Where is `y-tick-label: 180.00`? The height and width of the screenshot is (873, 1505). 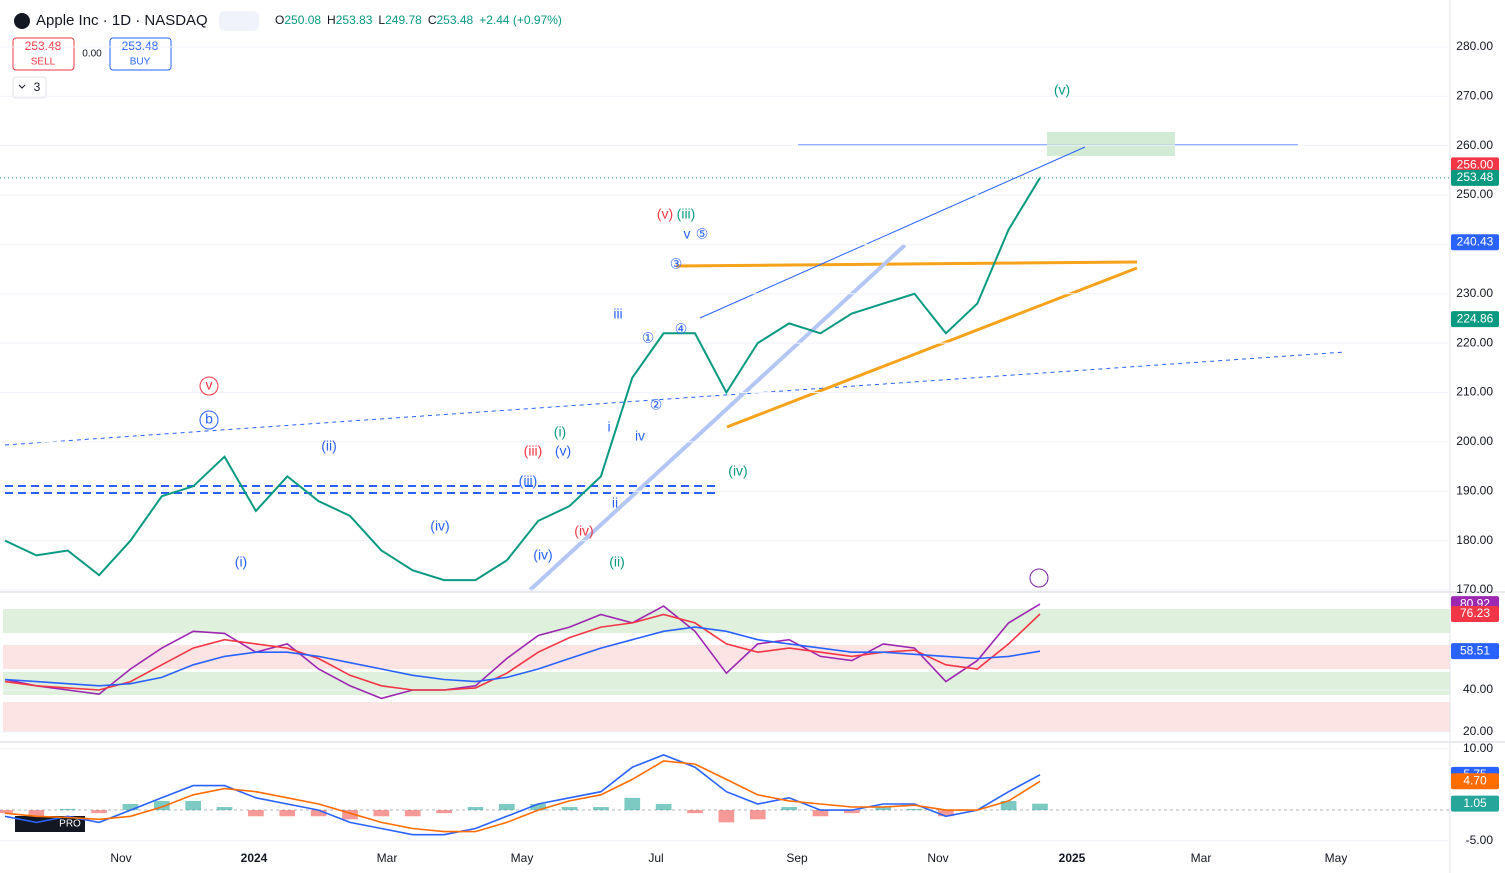
y-tick-label: 180.00 is located at coordinates (1474, 540).